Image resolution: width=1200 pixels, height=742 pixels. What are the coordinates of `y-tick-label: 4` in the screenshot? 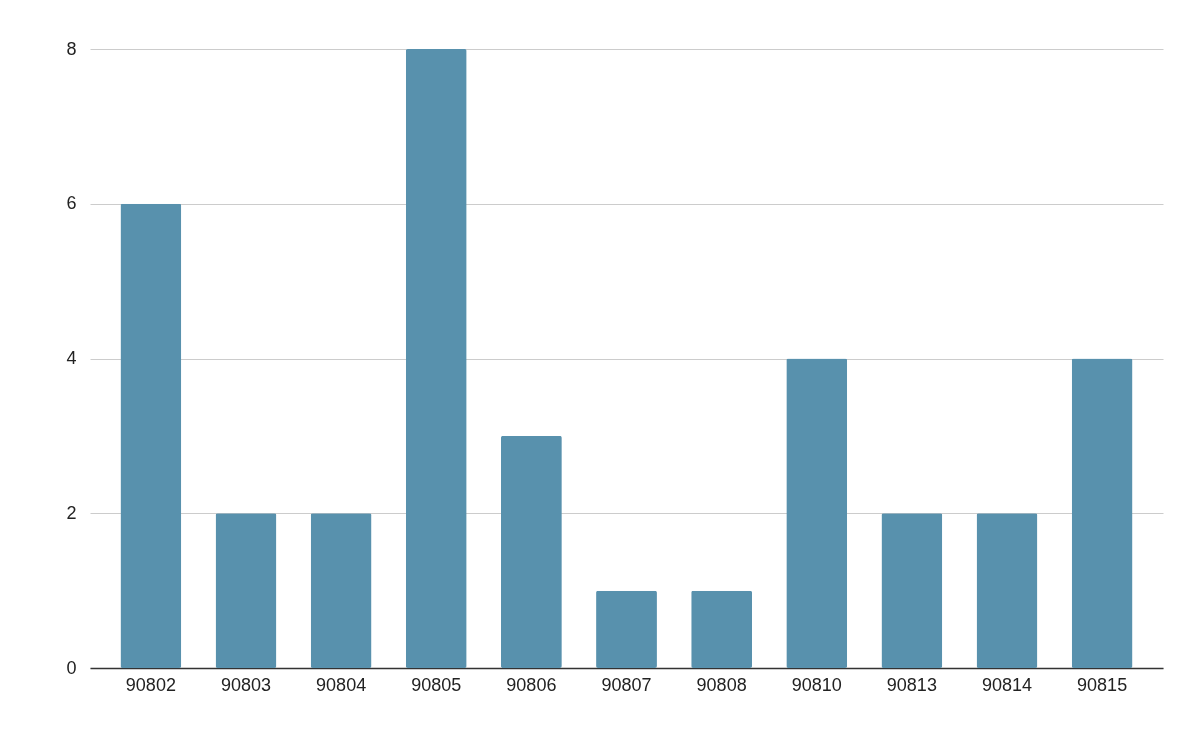 It's located at (71, 358).